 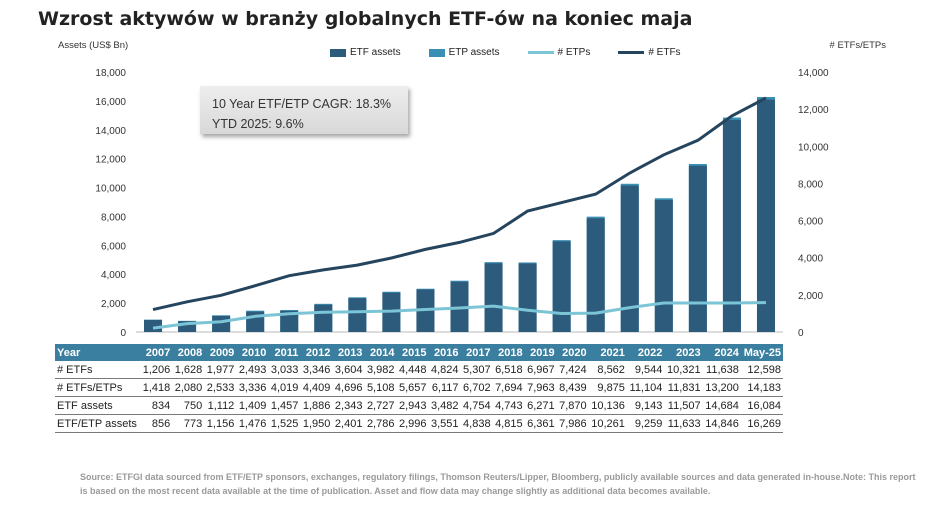 What do you see at coordinates (608, 423) in the screenshot?
I see `table-cell: 10,261` at bounding box center [608, 423].